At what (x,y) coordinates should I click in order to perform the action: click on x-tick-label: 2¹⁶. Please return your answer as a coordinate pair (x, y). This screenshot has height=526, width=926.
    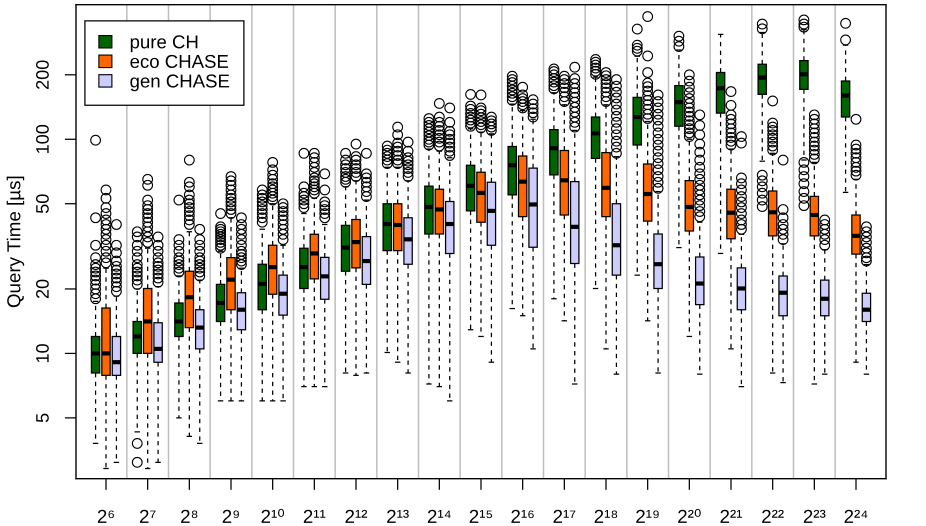
    Looking at the image, I should click on (522, 516).